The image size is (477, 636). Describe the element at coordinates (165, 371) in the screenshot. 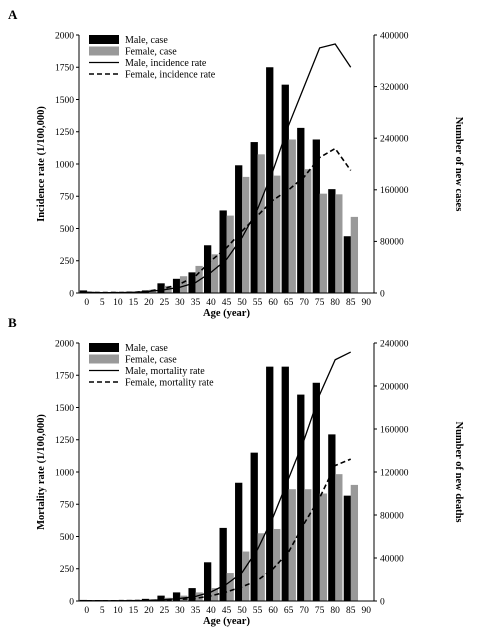

I see `legend-label: Male, mortality rate` at that location.